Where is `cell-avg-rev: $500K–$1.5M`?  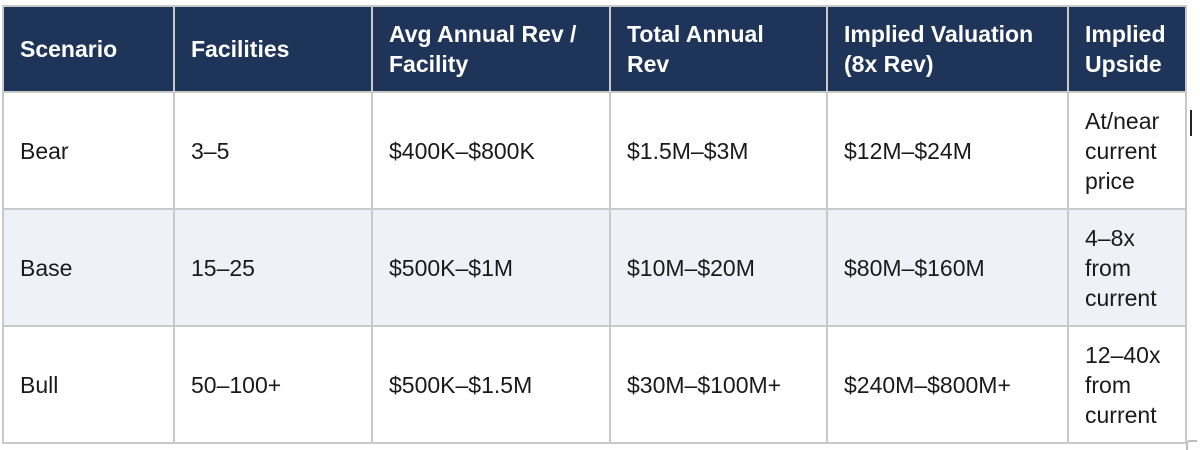
cell-avg-rev: $500K–$1.5M is located at coordinates (491, 384).